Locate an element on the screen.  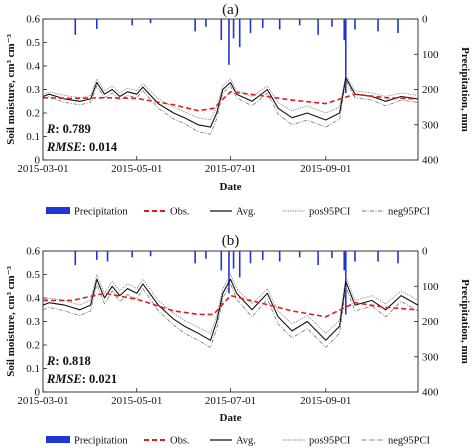
panel-a-y2-axis-label: Precipitation, mm is located at coordinates (465, 89).